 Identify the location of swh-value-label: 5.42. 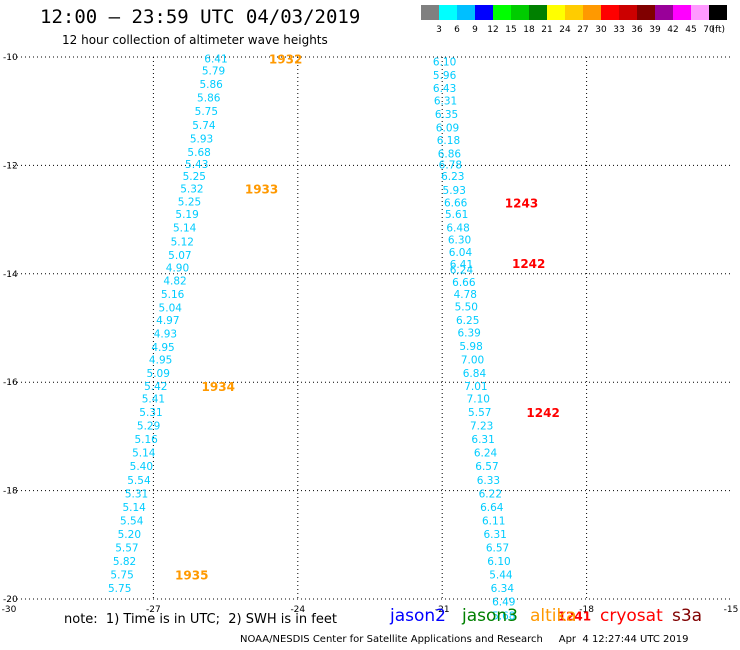
(155, 387).